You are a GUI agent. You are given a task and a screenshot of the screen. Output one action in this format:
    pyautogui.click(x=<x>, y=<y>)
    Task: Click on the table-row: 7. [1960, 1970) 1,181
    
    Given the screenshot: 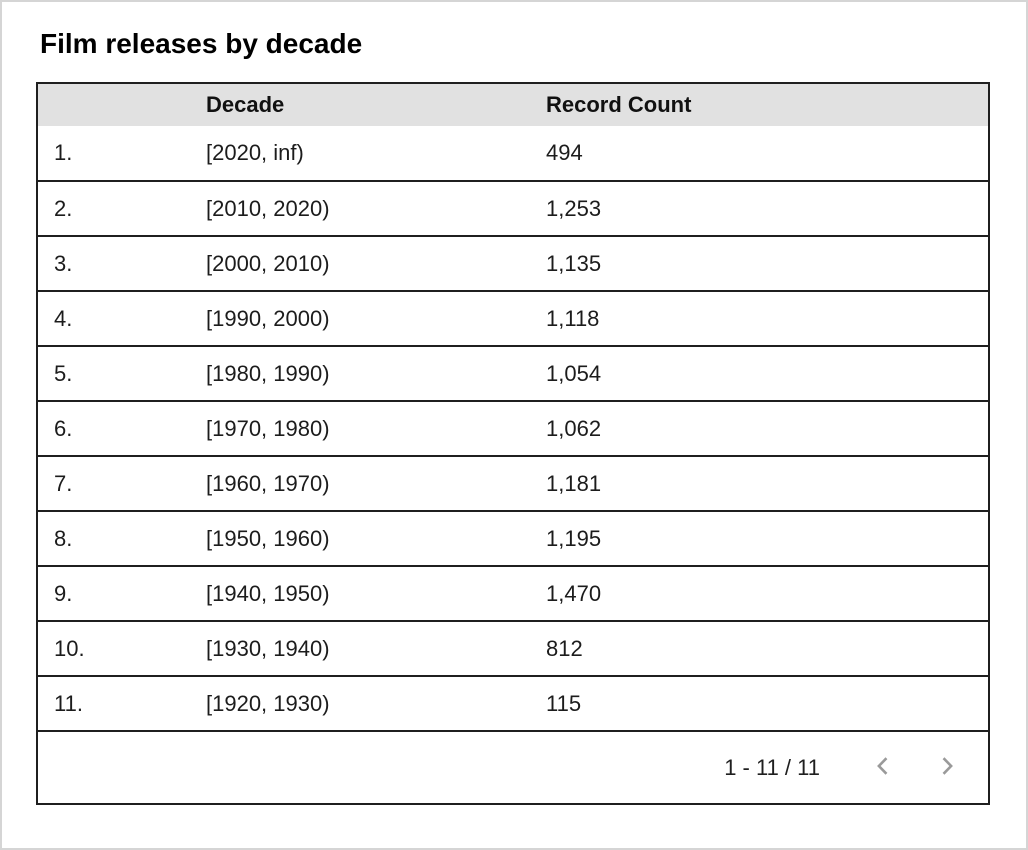 What is the action you would take?
    pyautogui.click(x=513, y=483)
    